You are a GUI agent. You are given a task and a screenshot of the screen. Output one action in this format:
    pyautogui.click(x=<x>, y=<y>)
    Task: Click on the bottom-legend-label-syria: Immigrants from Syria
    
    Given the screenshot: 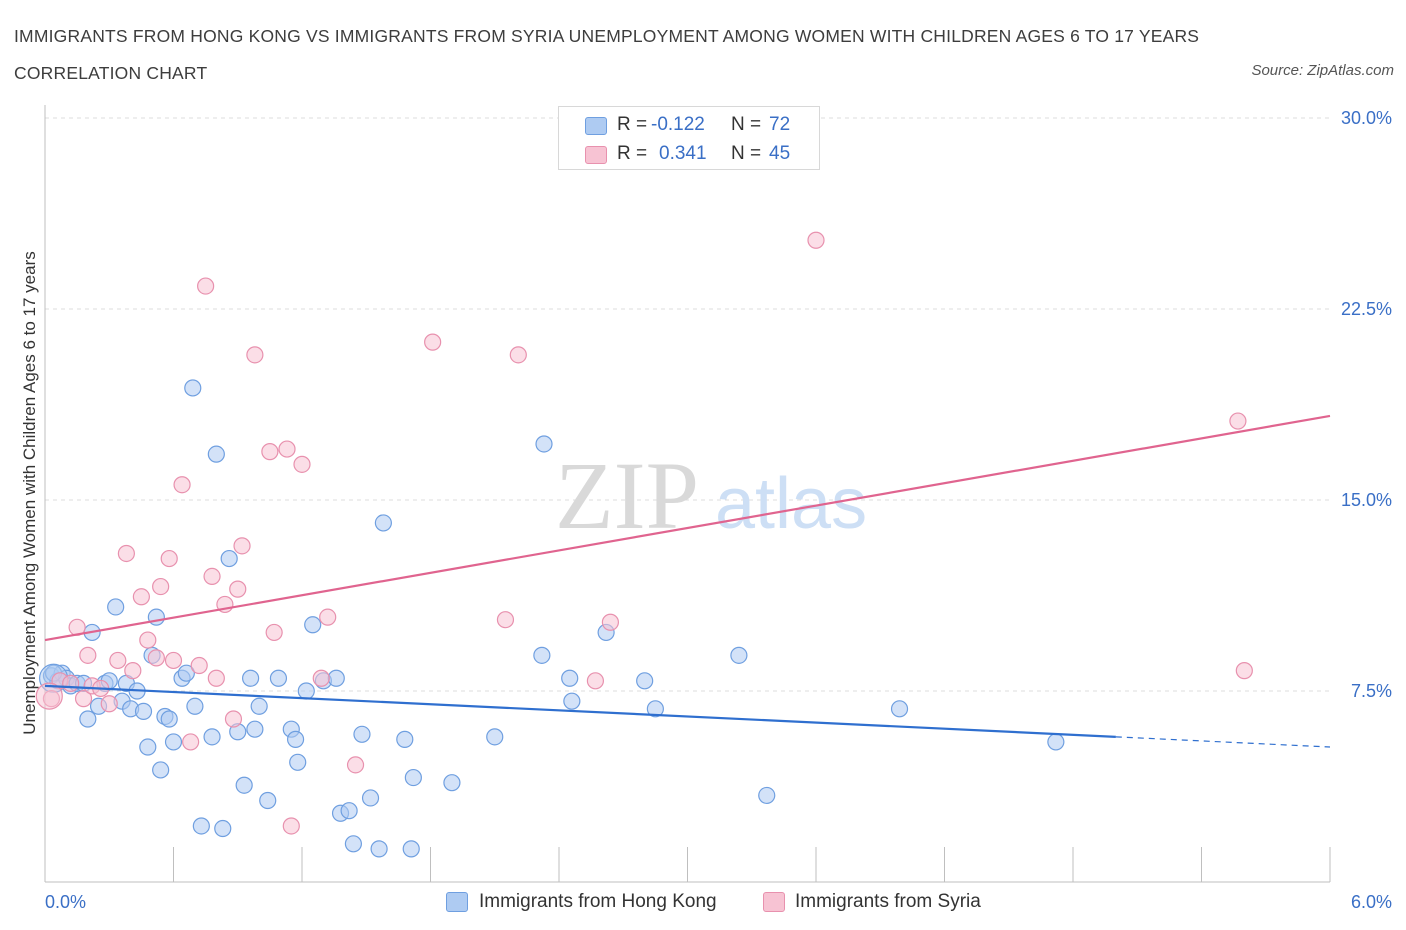 What is the action you would take?
    pyautogui.click(x=888, y=901)
    